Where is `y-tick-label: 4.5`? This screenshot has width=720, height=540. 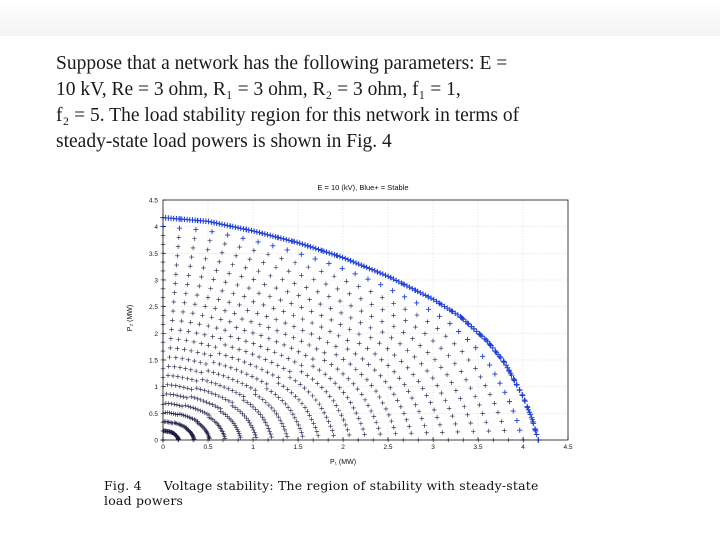 y-tick-label: 4.5 is located at coordinates (153, 201).